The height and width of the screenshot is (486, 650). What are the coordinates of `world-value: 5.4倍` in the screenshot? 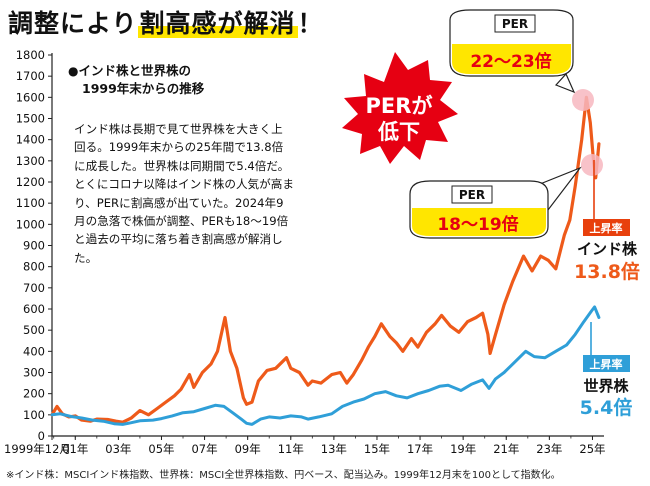 It's located at (606, 407).